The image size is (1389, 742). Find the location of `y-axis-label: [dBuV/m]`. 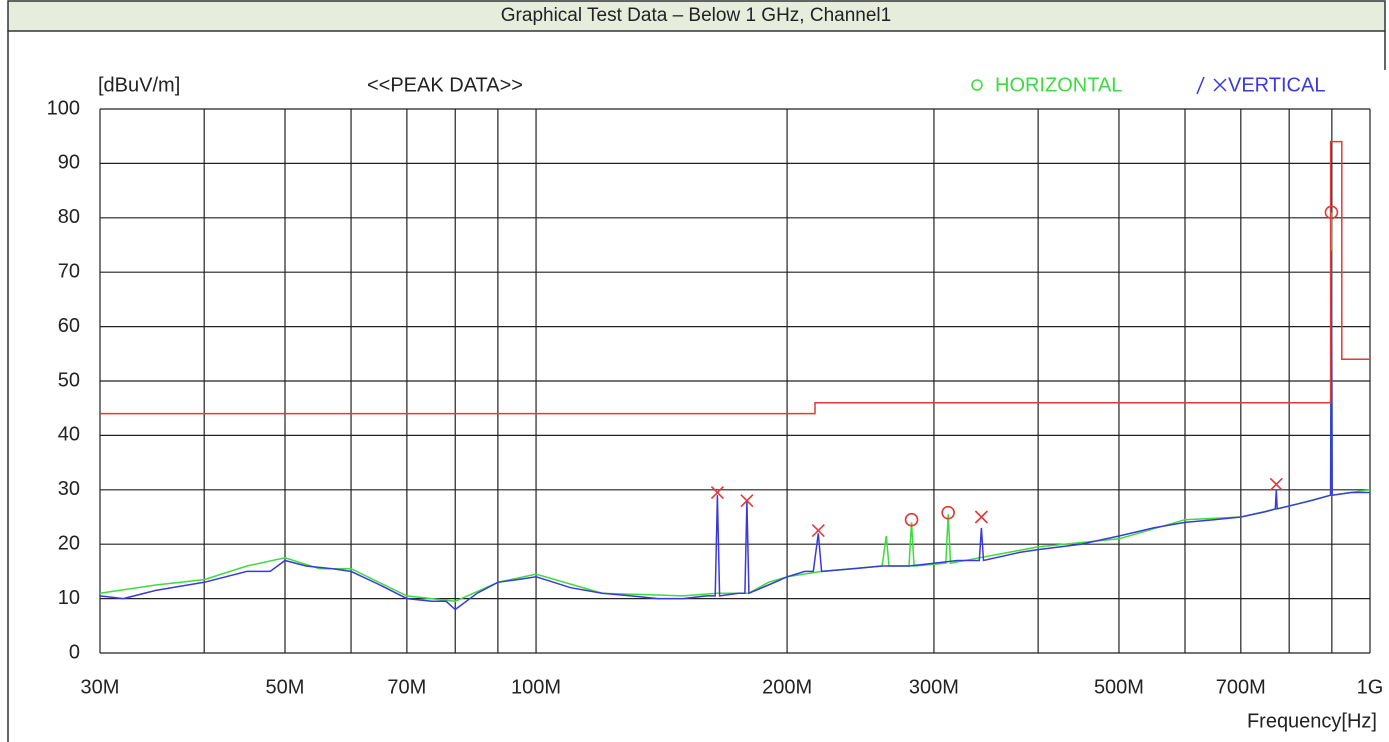

y-axis-label: [dBuV/m] is located at coordinates (139, 85).